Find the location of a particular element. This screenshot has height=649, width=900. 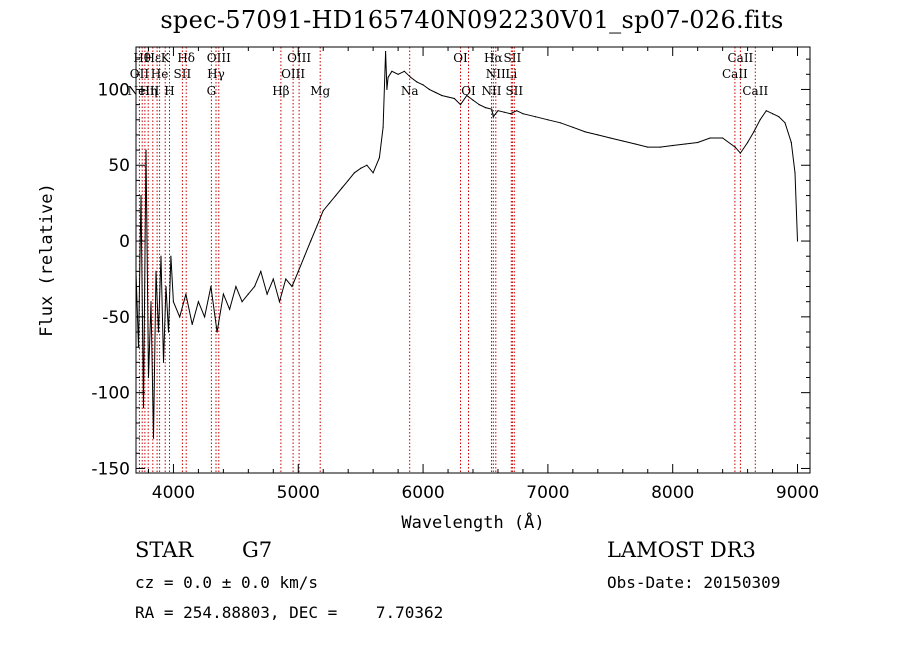

x-tick-label: 6000 is located at coordinates (422, 493).